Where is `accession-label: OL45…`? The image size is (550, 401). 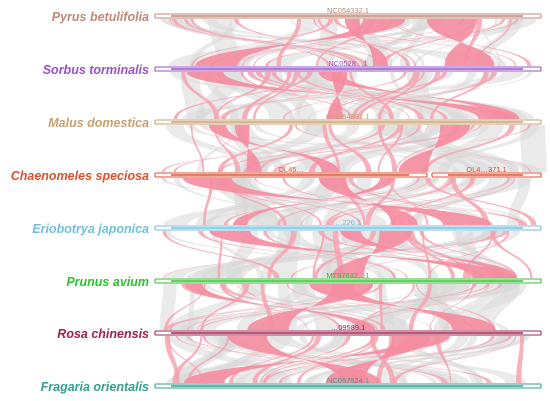
accession-label: OL45… is located at coordinates (291, 169).